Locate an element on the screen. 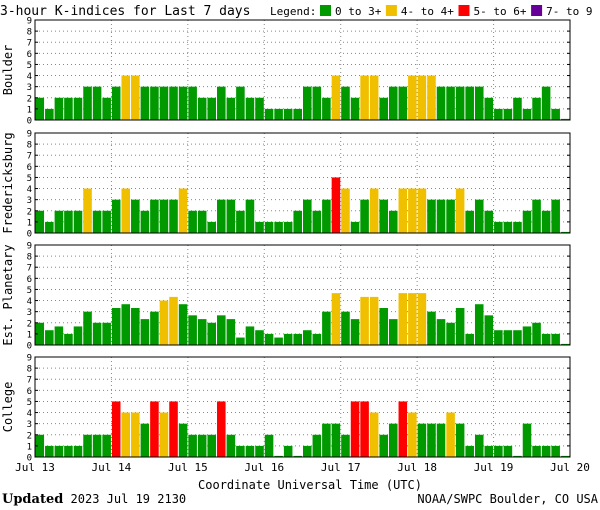 This screenshot has height=510, width=600. x-tick-label: Jul 19 is located at coordinates (494, 467).